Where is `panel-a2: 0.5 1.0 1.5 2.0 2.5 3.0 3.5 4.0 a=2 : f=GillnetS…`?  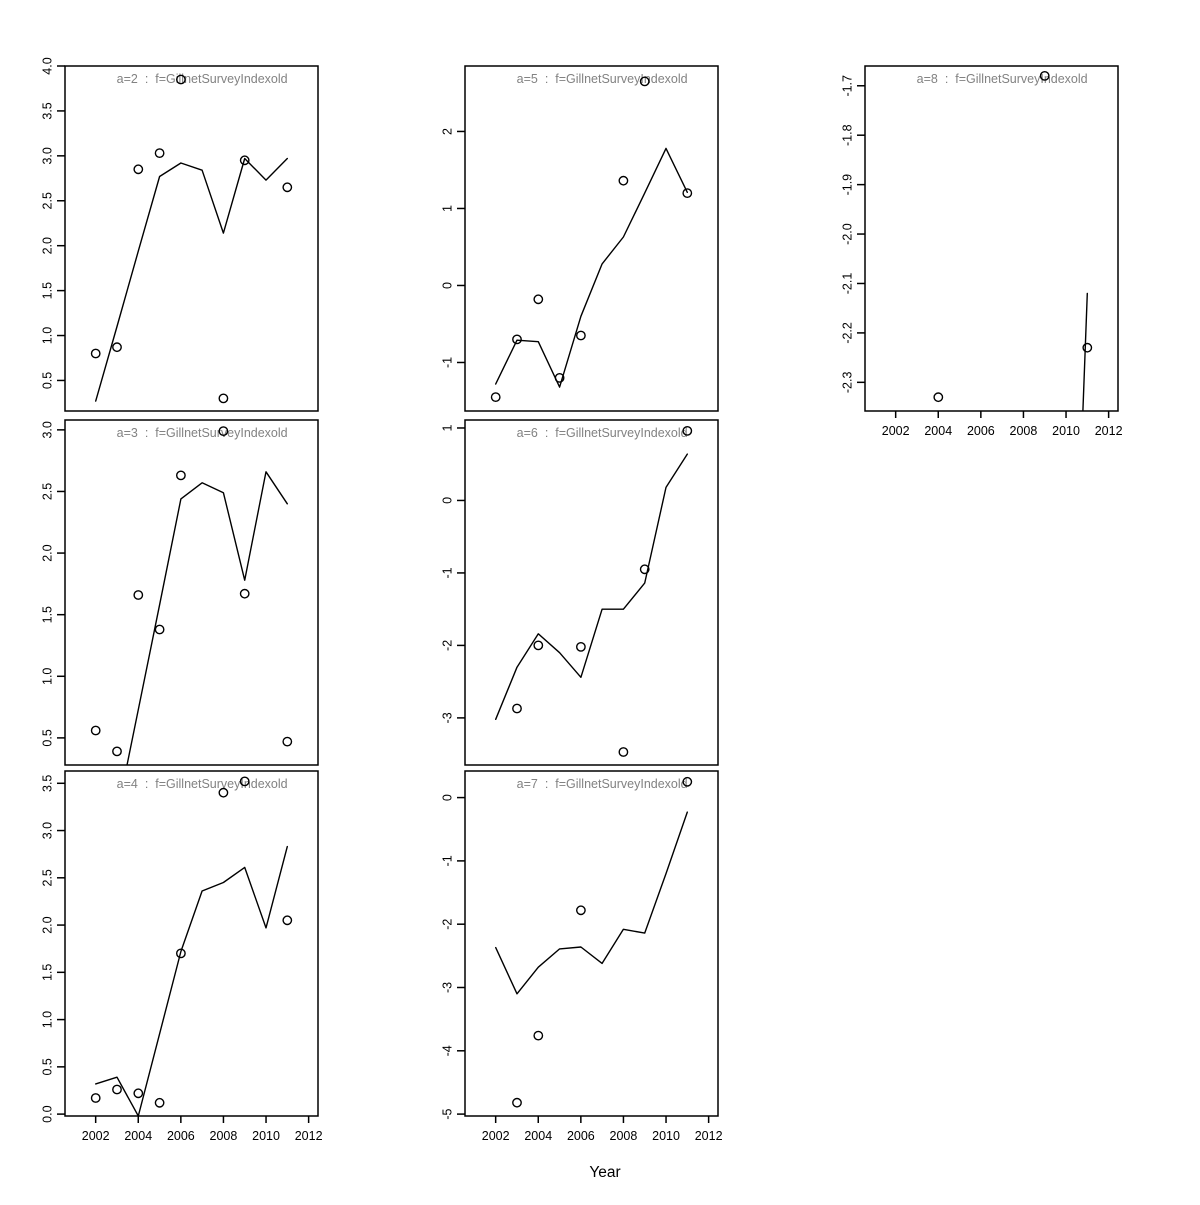
panel-a2: 0.5 1.0 1.5 2.0 2.5 3.0 3.5 4.0 a=2 : f=GillnetS… is located at coordinates (179, 234).